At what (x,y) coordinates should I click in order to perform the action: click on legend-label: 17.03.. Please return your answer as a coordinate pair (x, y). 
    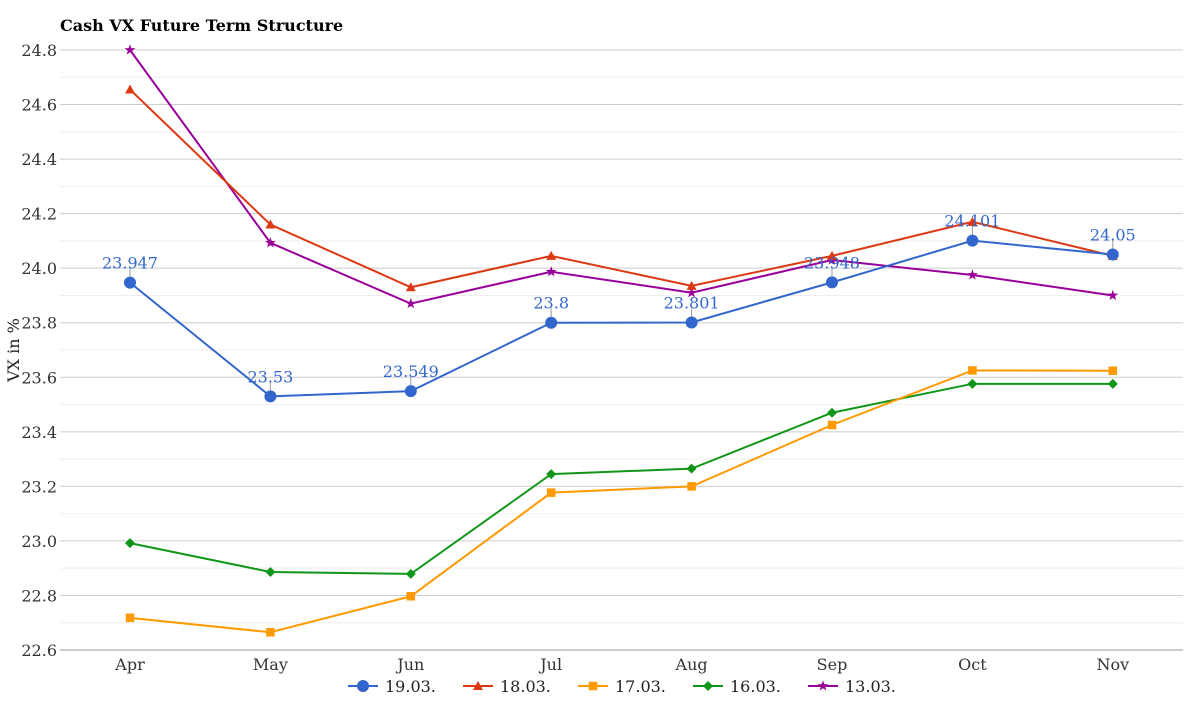
    Looking at the image, I should click on (640, 686).